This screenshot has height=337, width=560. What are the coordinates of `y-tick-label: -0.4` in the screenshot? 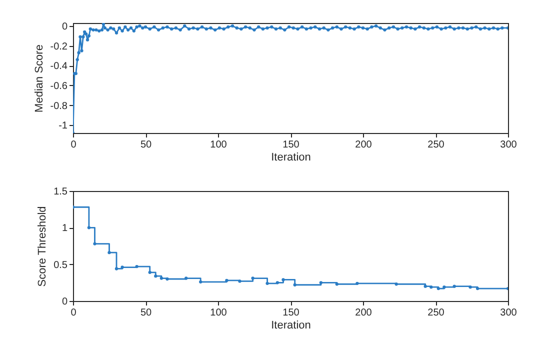 It's located at (59, 66).